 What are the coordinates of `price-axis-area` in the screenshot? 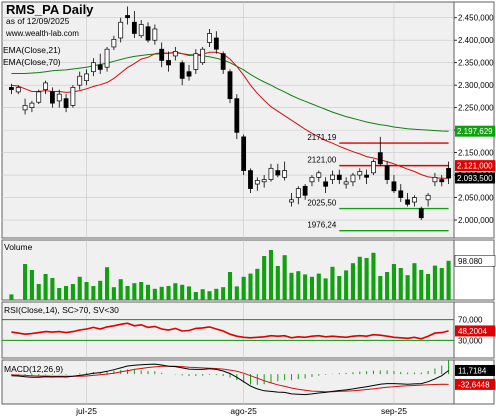 It's located at (474, 120).